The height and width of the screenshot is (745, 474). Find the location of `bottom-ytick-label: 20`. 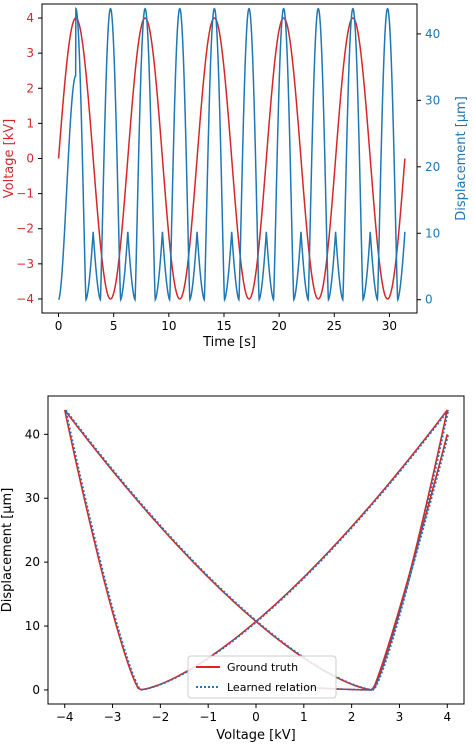

bottom-ytick-label: 20 is located at coordinates (32, 562).